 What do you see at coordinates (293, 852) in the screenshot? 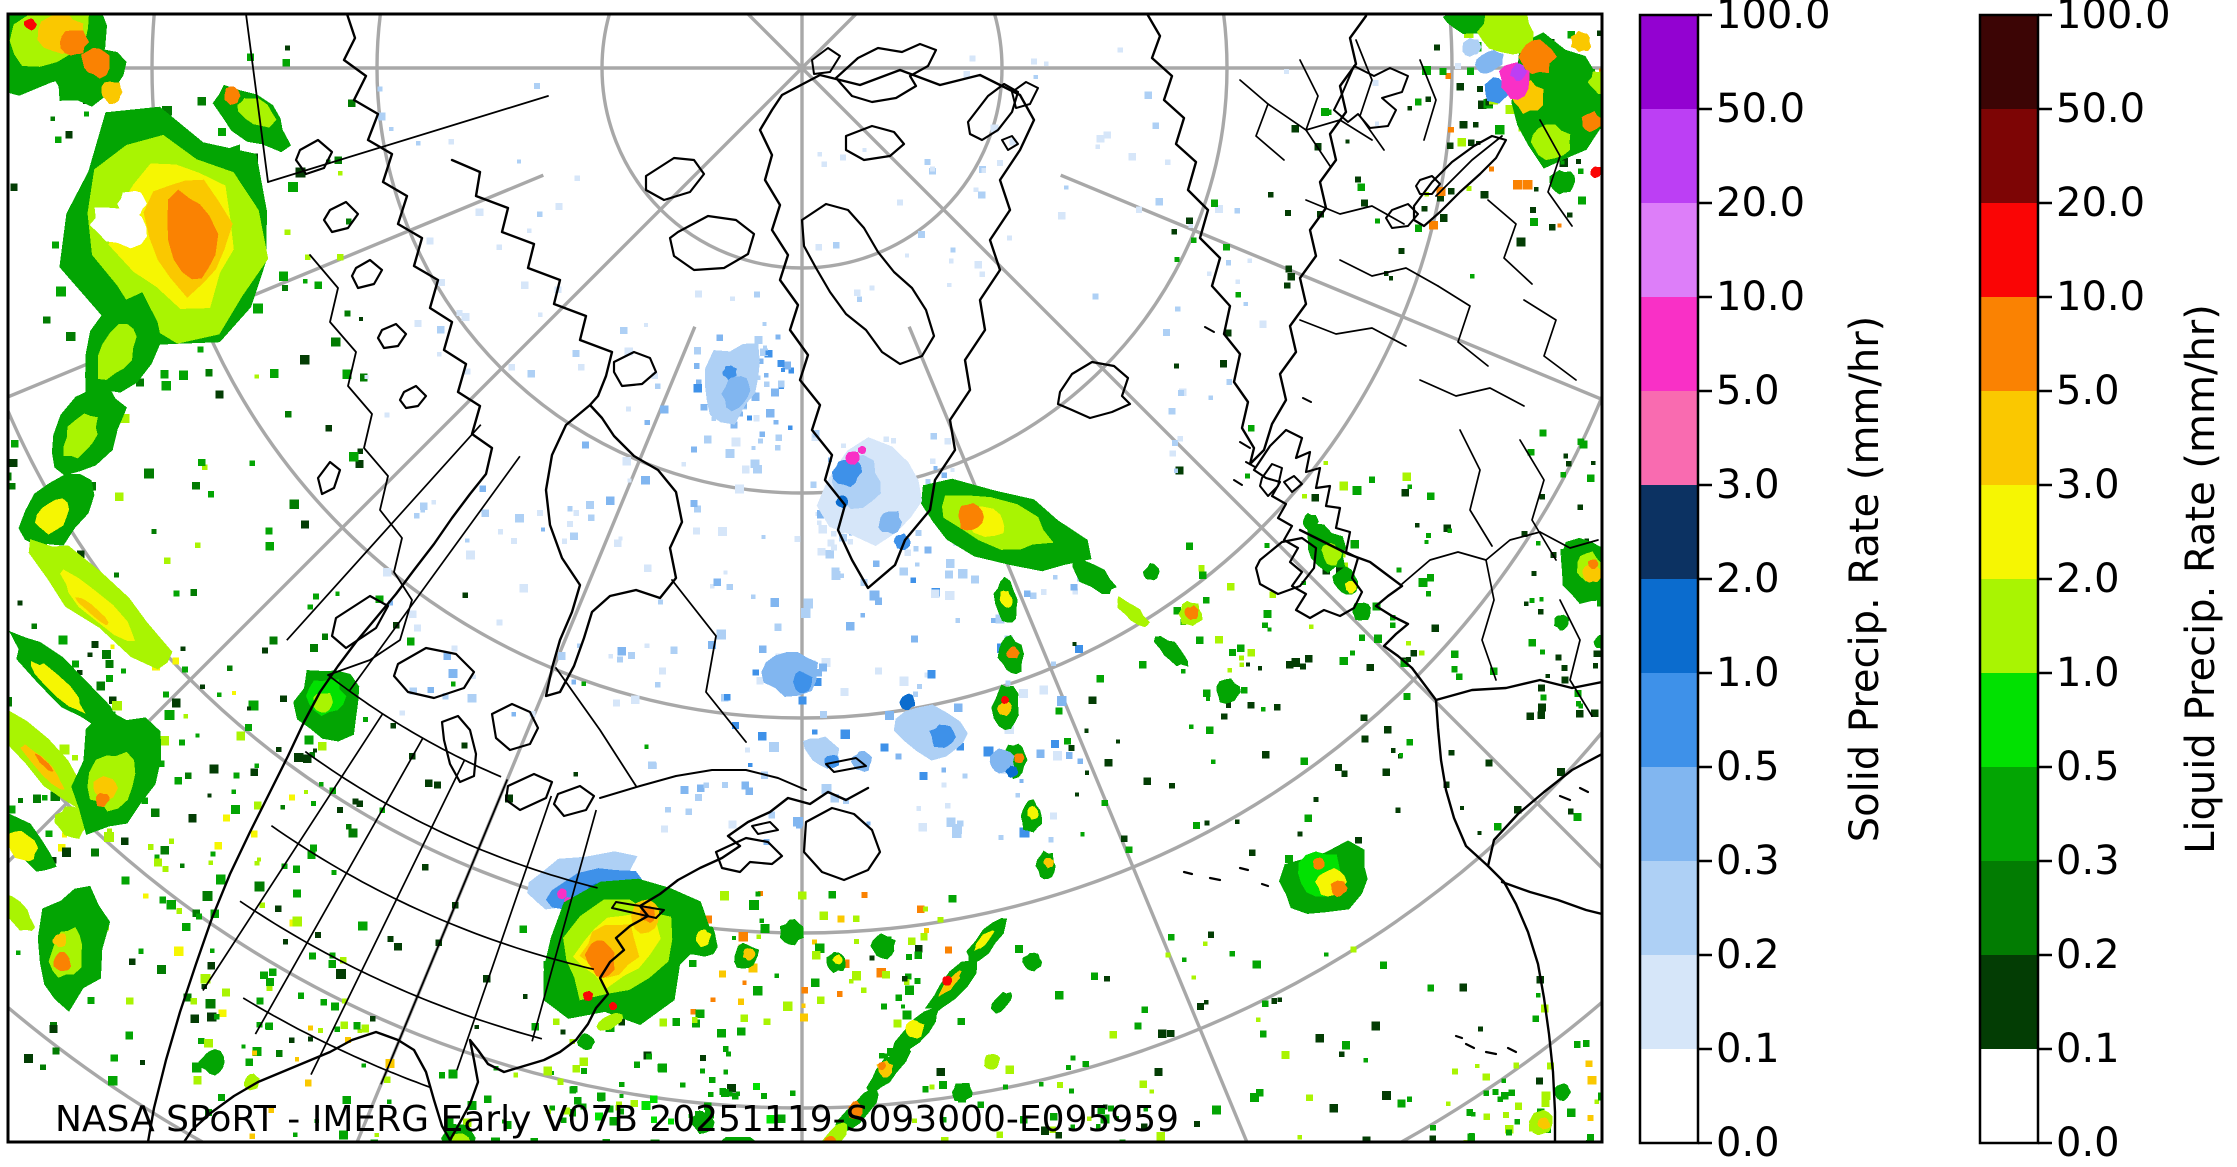
I see `state-border-line` at bounding box center [293, 852].